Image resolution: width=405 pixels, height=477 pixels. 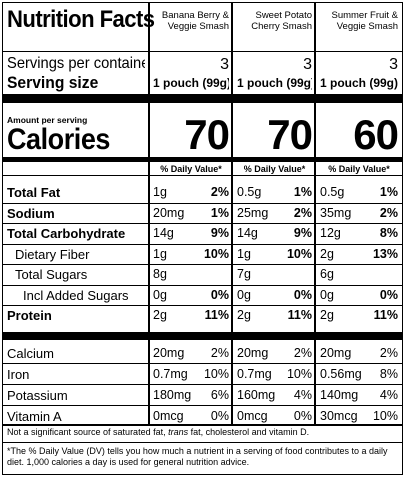 What do you see at coordinates (76, 295) in the screenshot?
I see `nutrient-label: Incl Added Sugars` at bounding box center [76, 295].